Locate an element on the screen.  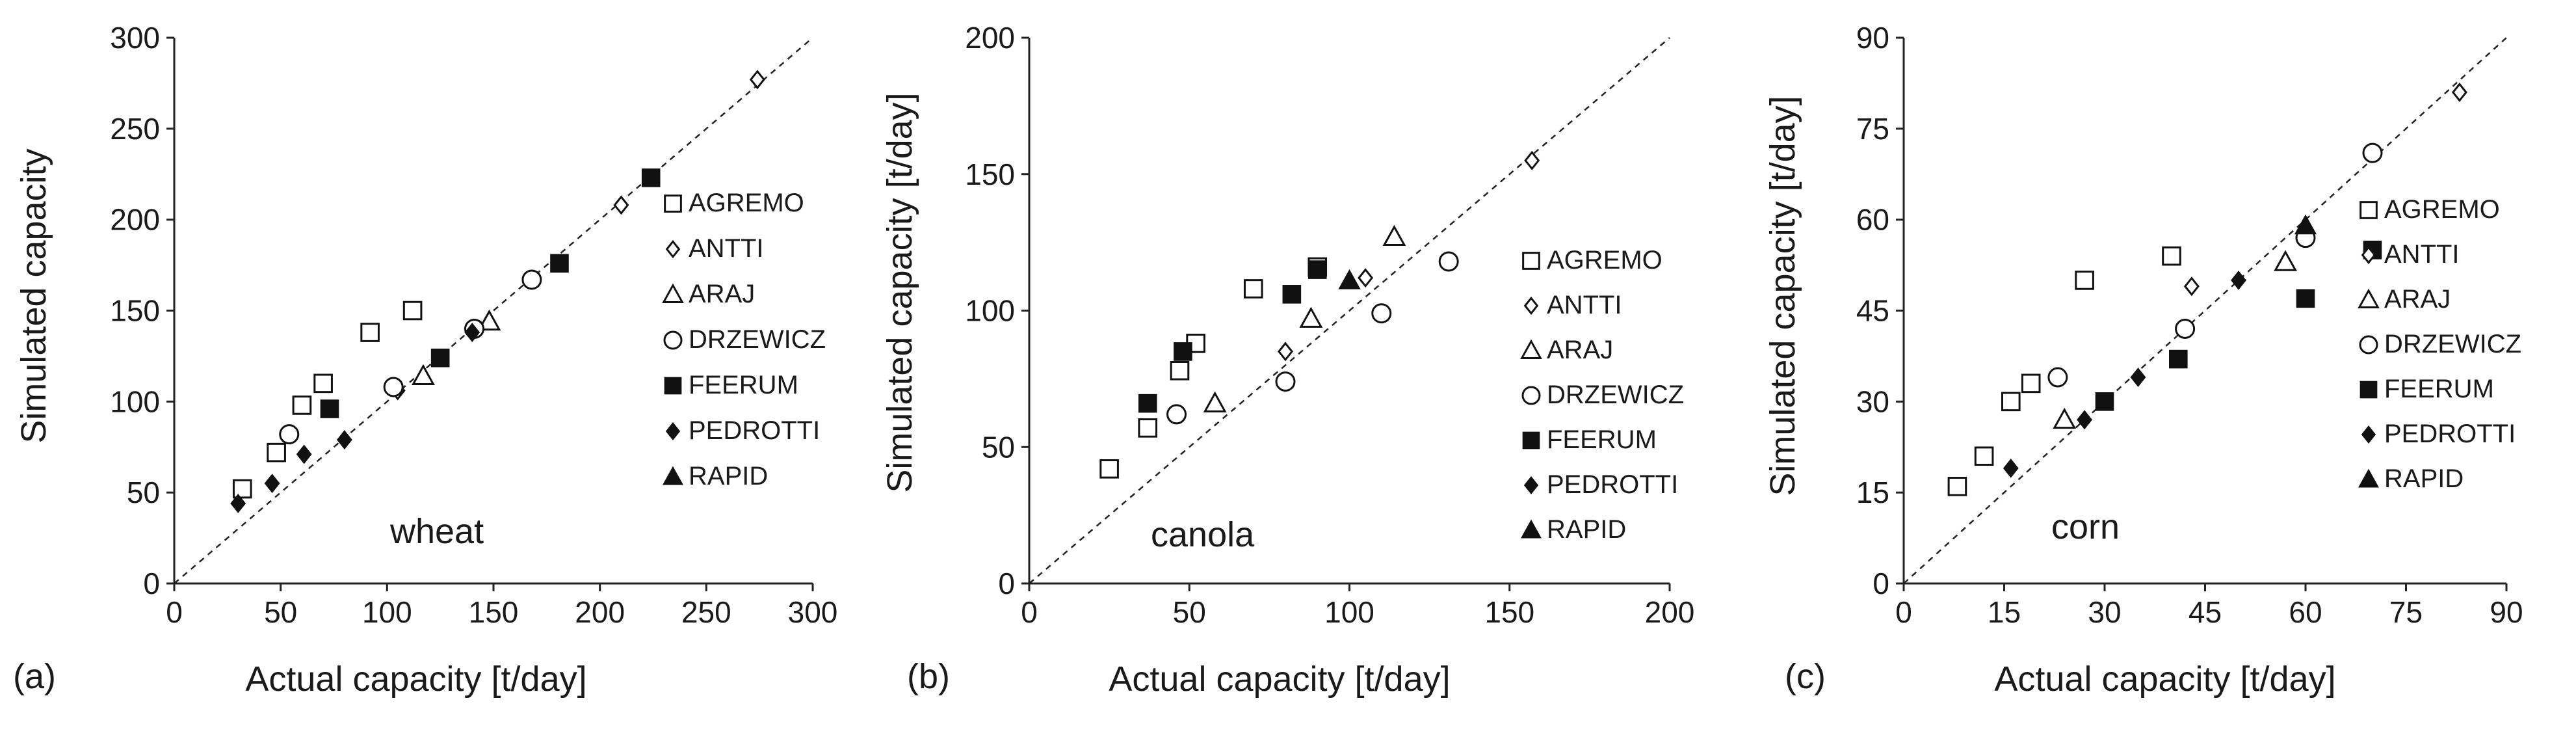
x-tick-label: 100 is located at coordinates (1349, 612).